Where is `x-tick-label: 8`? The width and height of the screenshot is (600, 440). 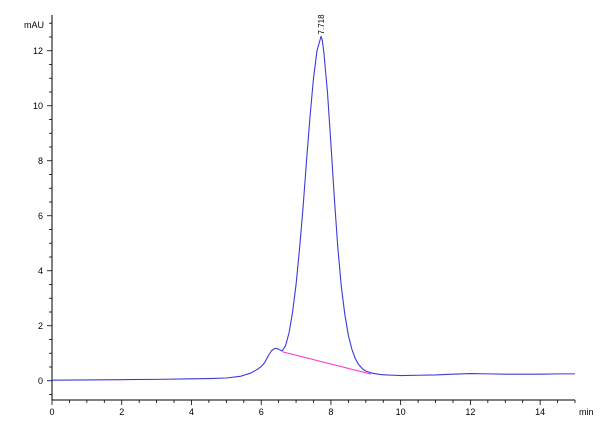
x-tick-label: 8 is located at coordinates (330, 412).